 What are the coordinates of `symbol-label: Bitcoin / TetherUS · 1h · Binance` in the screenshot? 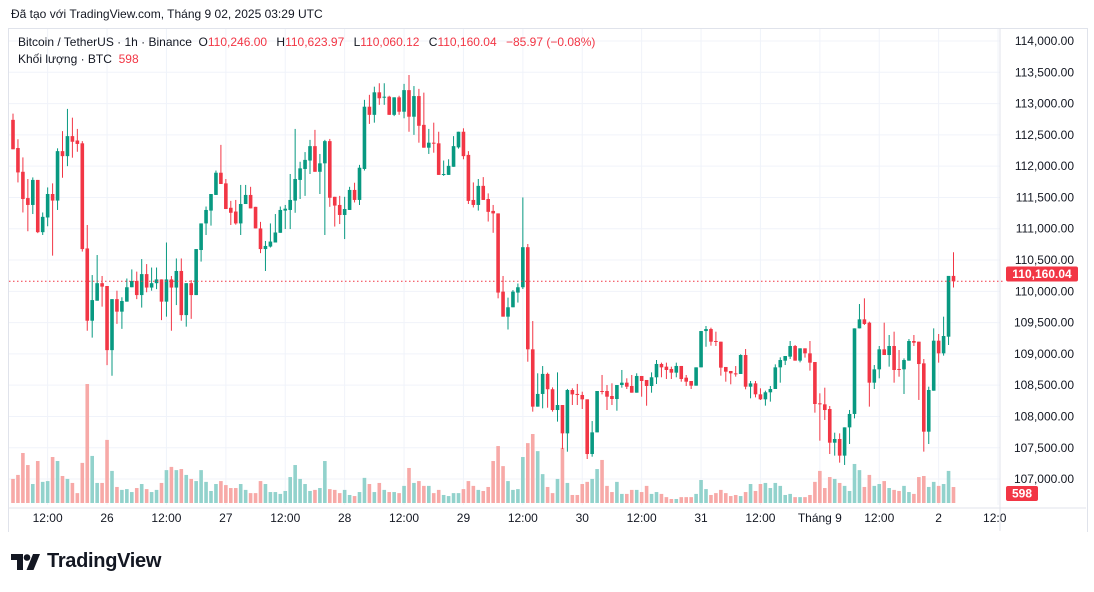 It's located at (105, 42).